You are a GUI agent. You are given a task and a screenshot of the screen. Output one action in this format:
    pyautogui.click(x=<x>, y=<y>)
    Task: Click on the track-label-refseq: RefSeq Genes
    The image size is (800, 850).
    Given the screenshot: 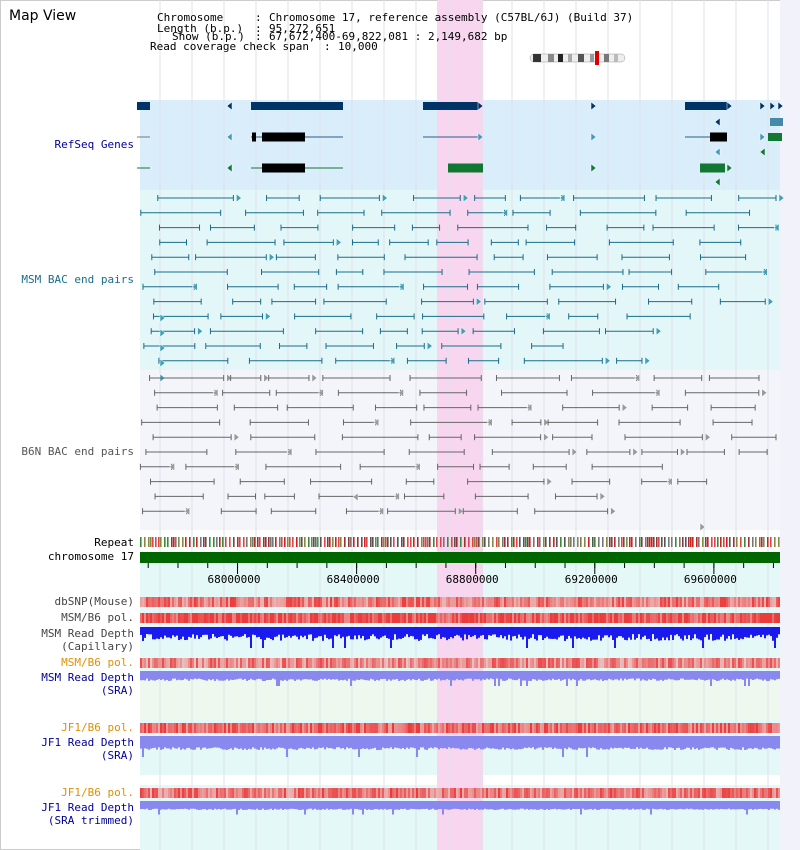 What is the action you would take?
    pyautogui.click(x=94, y=144)
    